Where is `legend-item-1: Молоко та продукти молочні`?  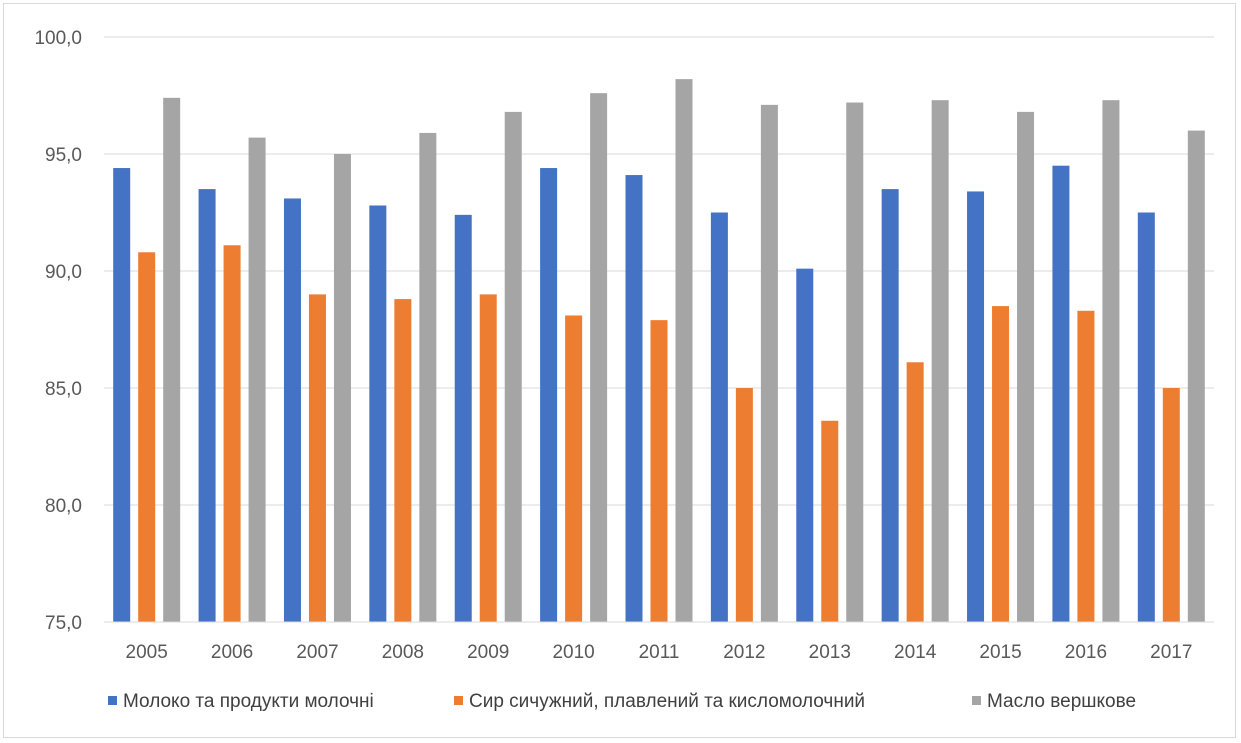
legend-item-1: Молоко та продукти молочні is located at coordinates (241, 701).